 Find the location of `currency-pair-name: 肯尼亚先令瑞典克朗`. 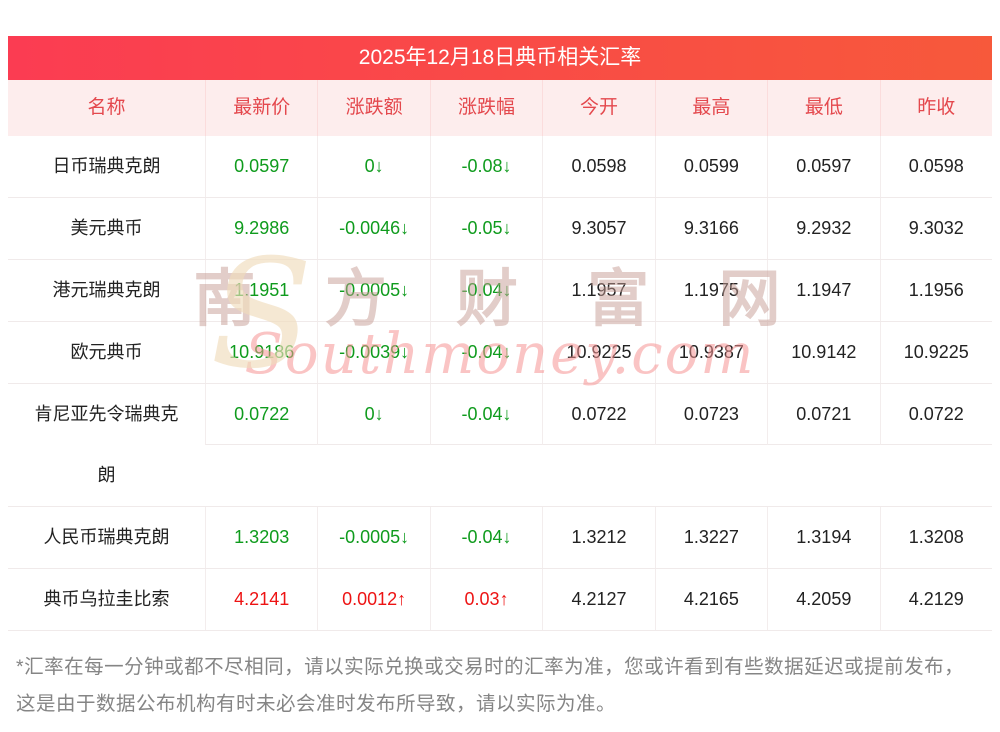

currency-pair-name: 肯尼亚先令瑞典克朗 is located at coordinates (106, 444).